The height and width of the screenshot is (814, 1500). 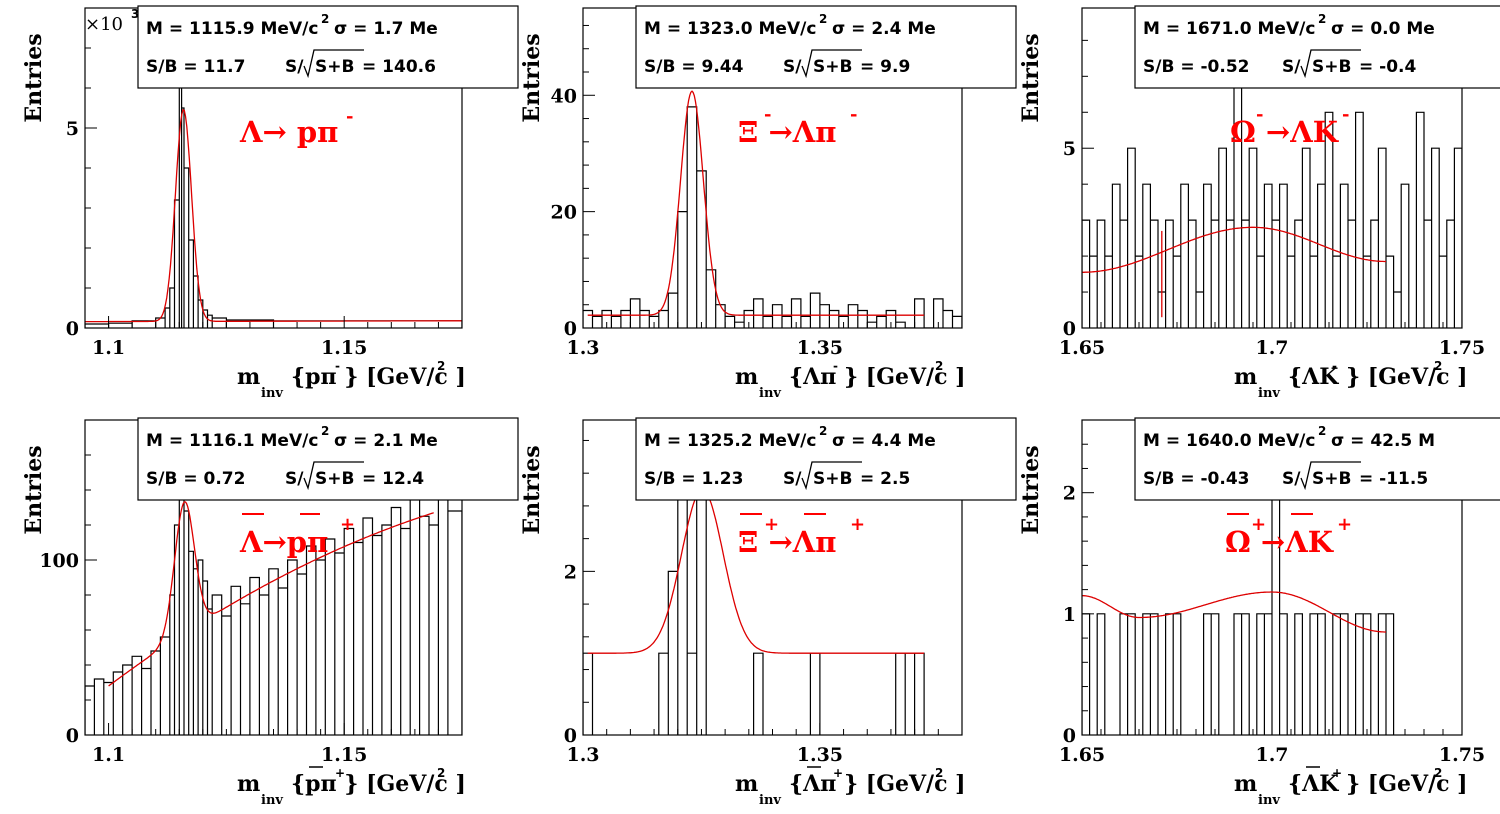 I want to click on stat-mass: M = 1115.9 MeV/c, so click(x=232, y=29).